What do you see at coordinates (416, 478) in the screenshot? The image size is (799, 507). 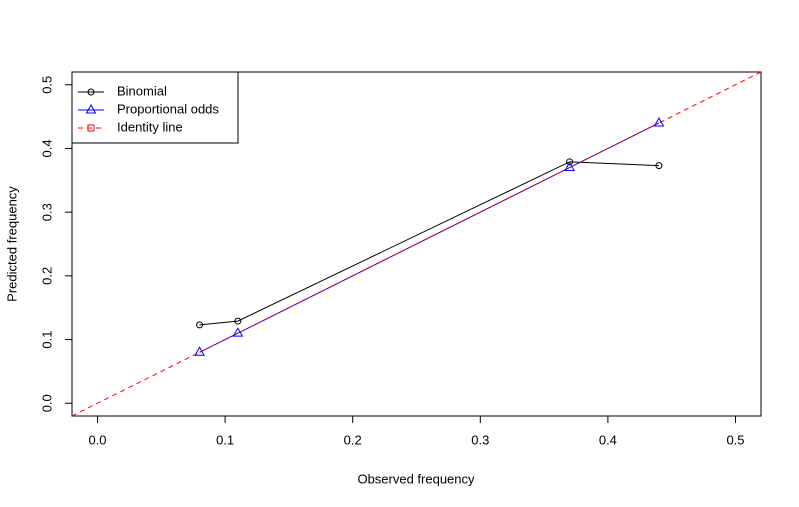 I see `x-axis-label: Observed frequency` at bounding box center [416, 478].